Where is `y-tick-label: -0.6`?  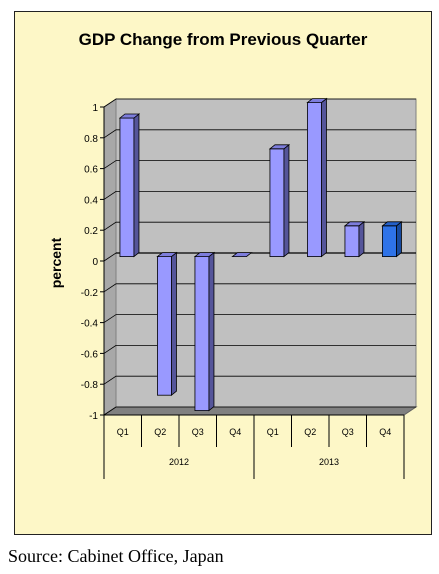
y-tick-label: -0.6 is located at coordinates (90, 354).